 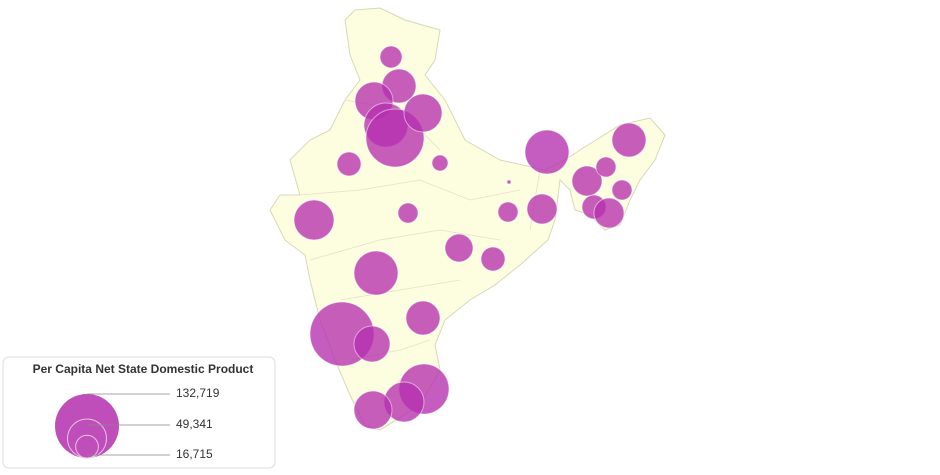 I want to click on legend: 132,719 49,341 16,715, so click(x=137, y=423).